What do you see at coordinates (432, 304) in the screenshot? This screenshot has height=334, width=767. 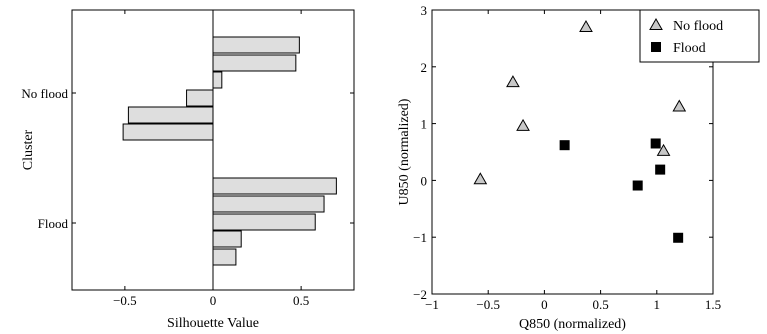 I see `x-tick-label: −1` at bounding box center [432, 304].